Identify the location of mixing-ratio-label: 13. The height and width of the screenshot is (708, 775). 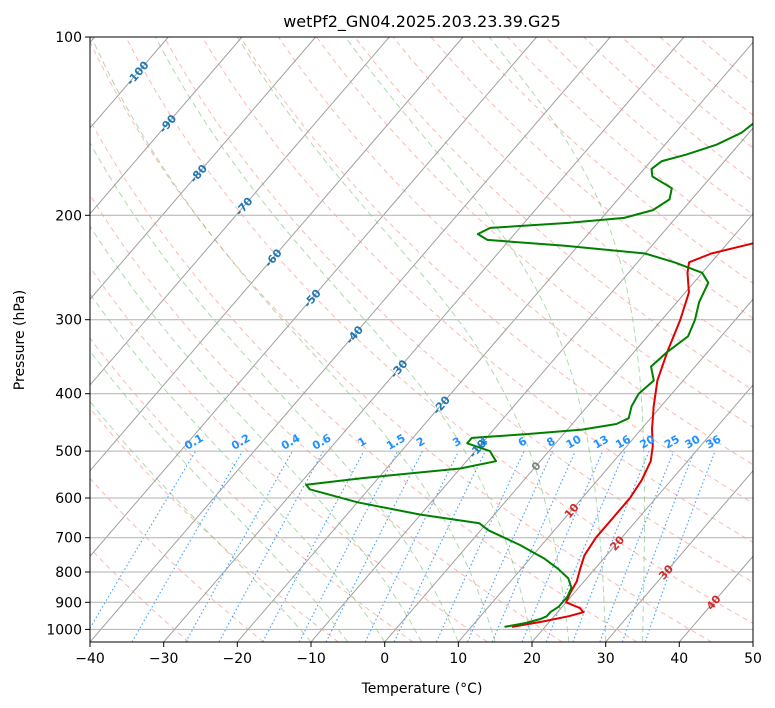
(601, 442).